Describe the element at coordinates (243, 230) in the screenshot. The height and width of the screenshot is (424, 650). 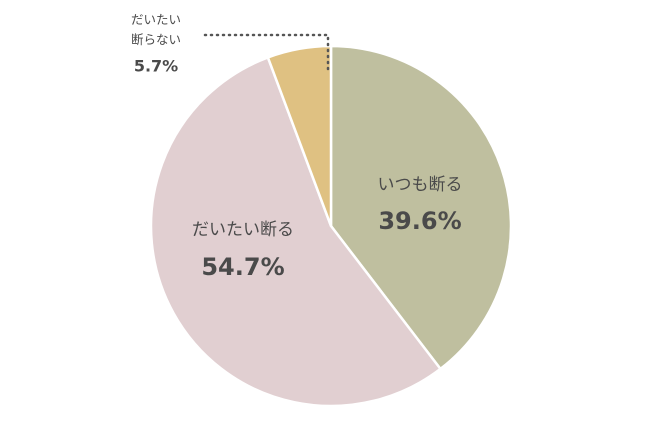
I see `slice-label: だいたい断る` at that location.